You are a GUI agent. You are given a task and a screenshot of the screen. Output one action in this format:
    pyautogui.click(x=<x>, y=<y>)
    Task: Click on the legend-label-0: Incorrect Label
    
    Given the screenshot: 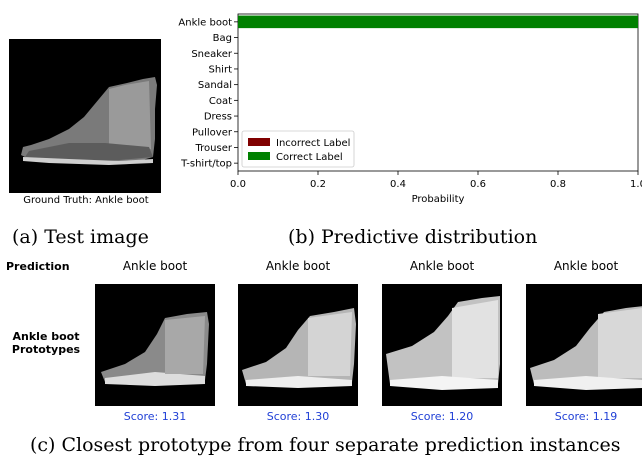 What is the action you would take?
    pyautogui.click(x=313, y=143)
    